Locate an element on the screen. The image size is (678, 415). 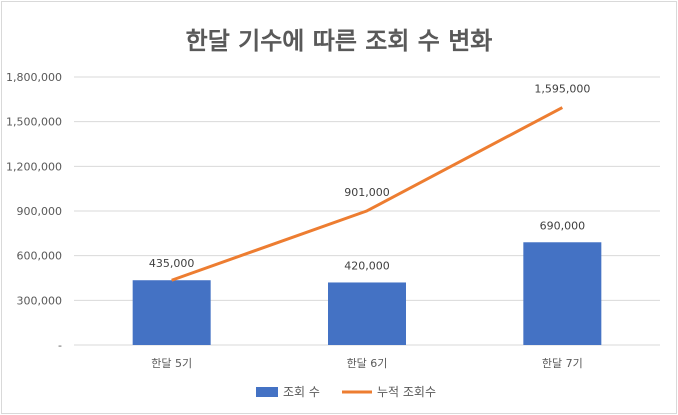
y-tick-label: 300,000 is located at coordinates (40, 300).